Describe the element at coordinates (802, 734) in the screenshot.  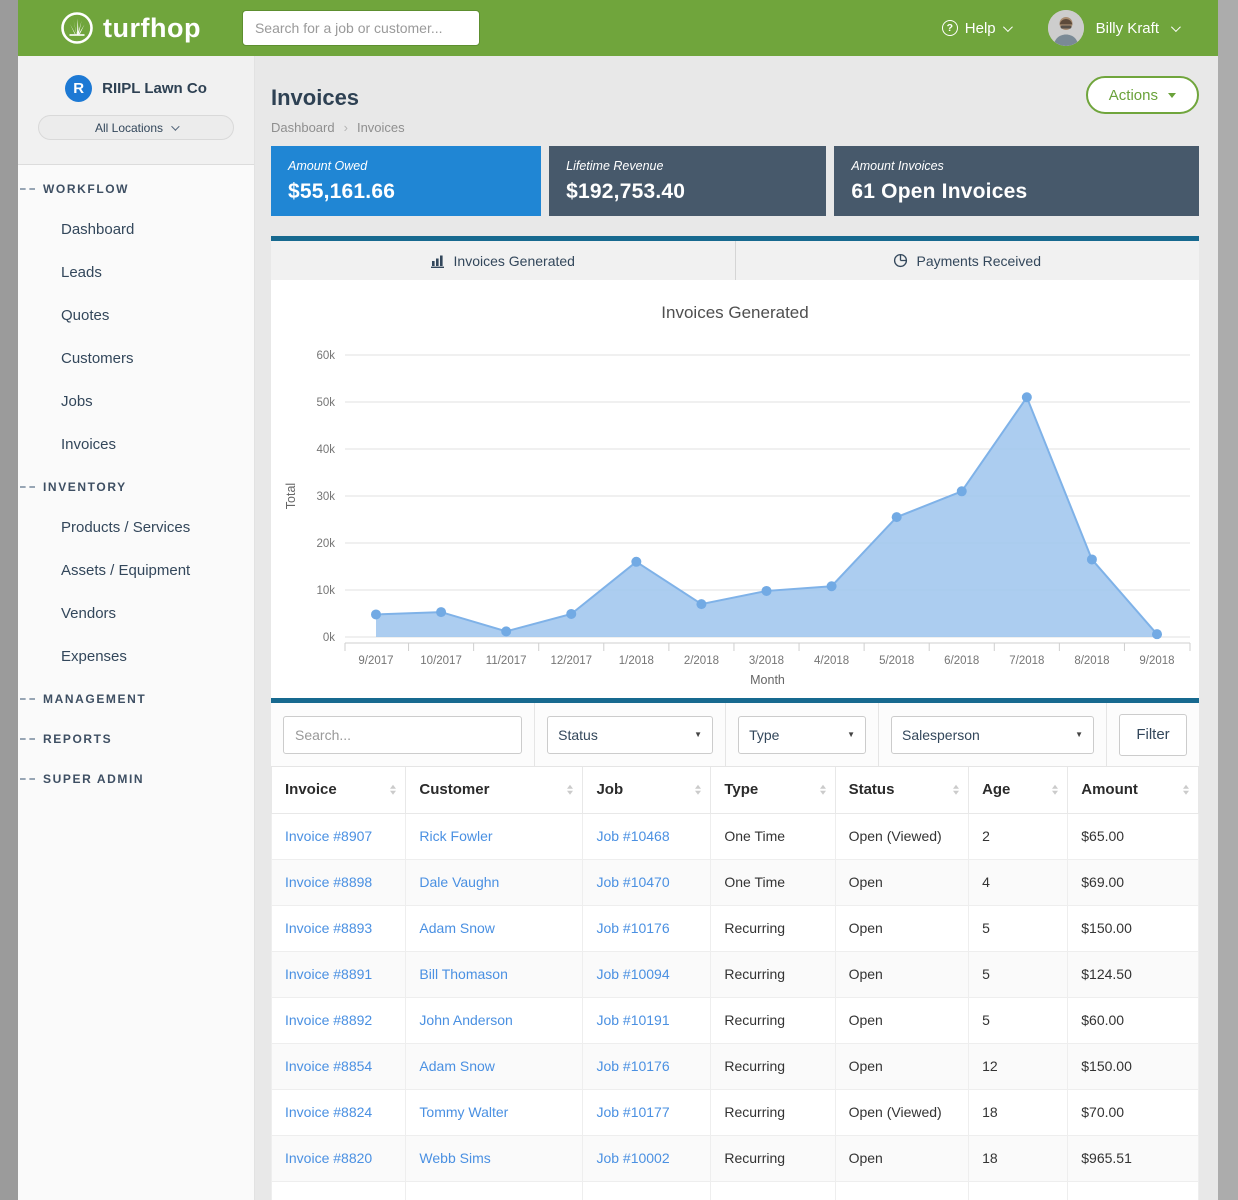
I see `type-select: Type ▼` at that location.